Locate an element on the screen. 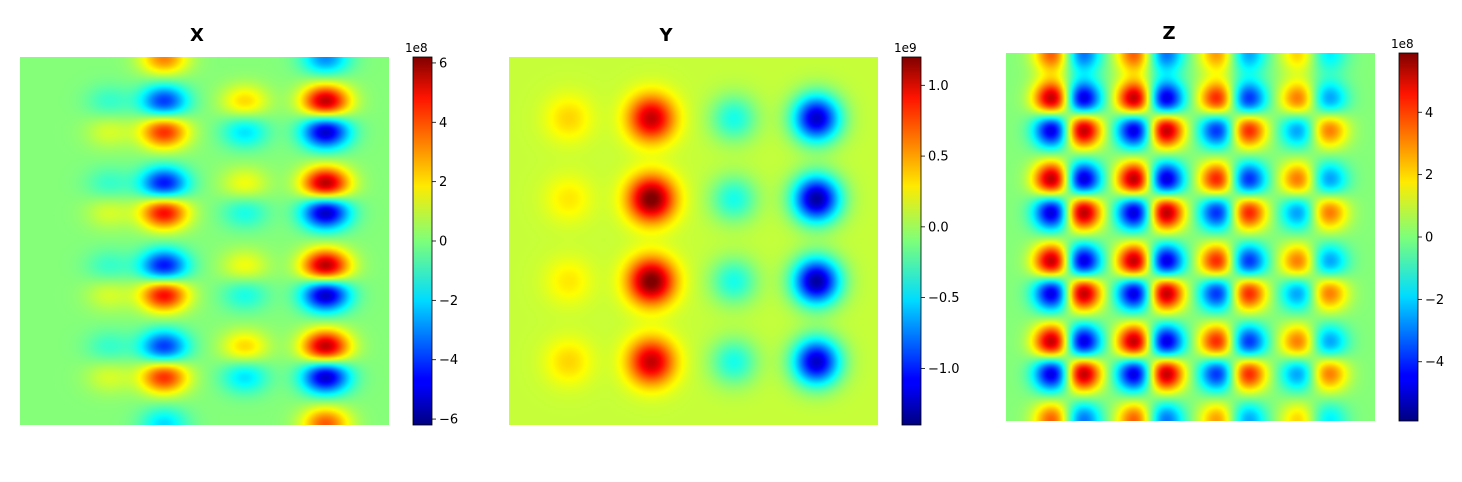 Image resolution: width=1462 pixels, height=482 pixels. colorbar-x is located at coordinates (422, 241).